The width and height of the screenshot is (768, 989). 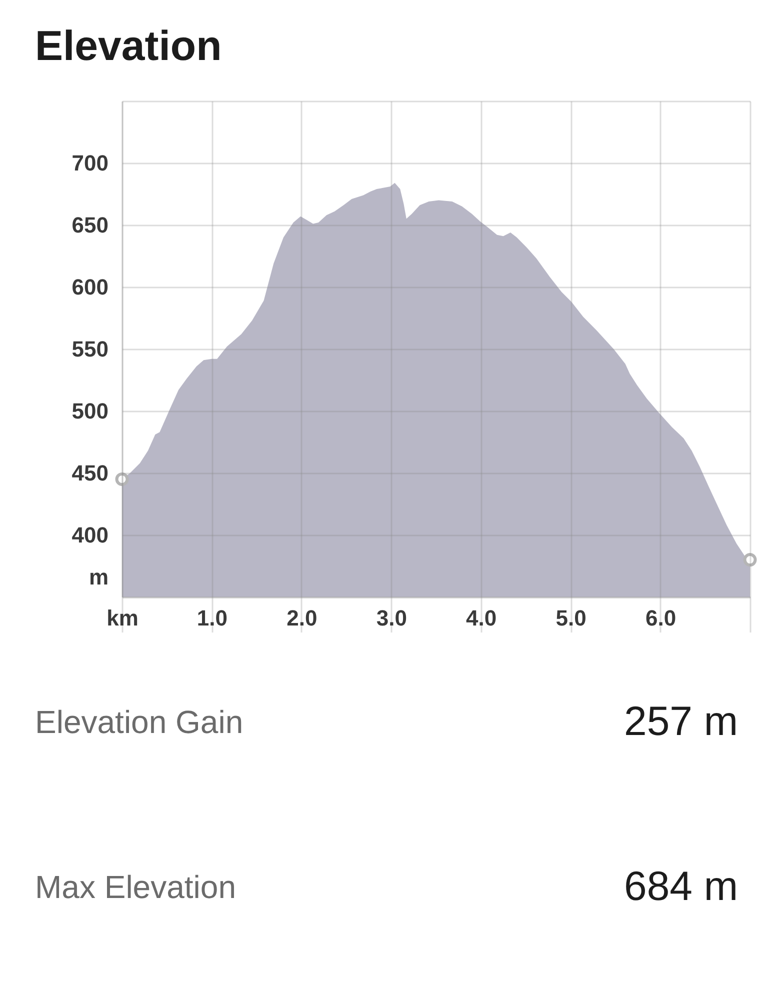 I want to click on y-tick-label: 600, so click(x=90, y=287).